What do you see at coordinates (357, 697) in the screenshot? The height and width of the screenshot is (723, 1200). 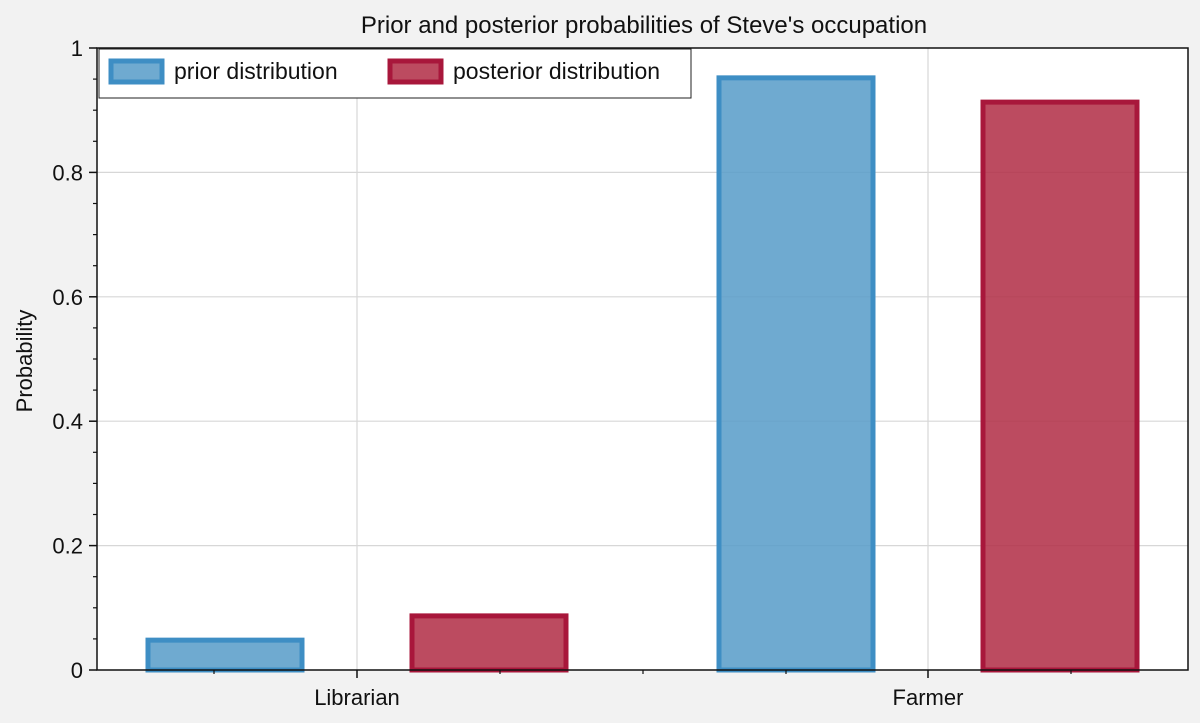 I see `x-tick-label: Librarian` at bounding box center [357, 697].